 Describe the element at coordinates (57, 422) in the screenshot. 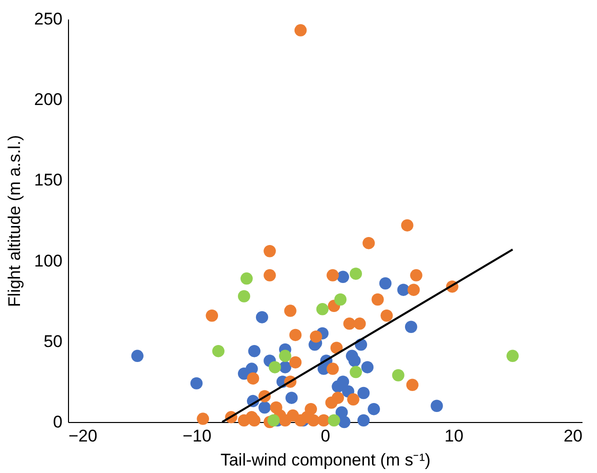

I see `y-tick-label: 0` at that location.